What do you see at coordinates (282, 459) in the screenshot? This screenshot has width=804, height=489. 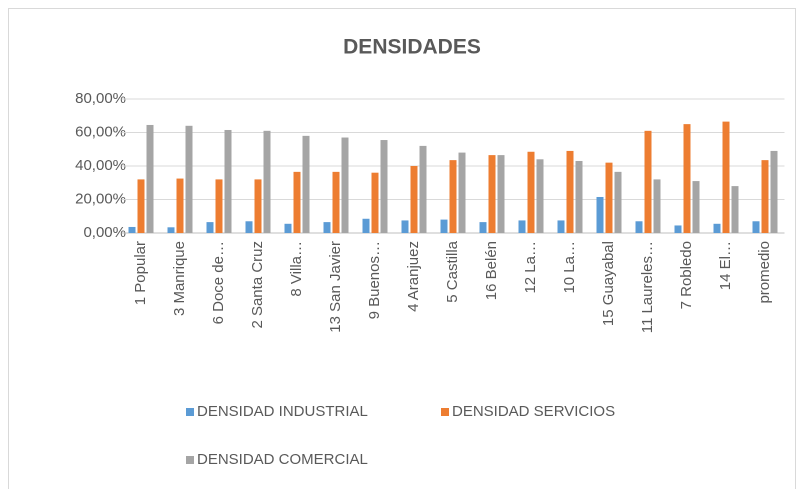 I see `legend-label: DENSIDAD COMERCIAL` at bounding box center [282, 459].